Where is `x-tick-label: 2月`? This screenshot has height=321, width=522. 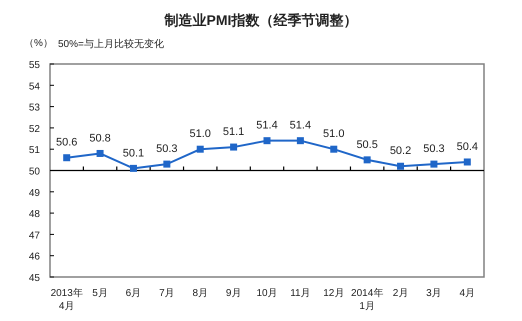
x-tick-label: 2月 is located at coordinates (400, 293).